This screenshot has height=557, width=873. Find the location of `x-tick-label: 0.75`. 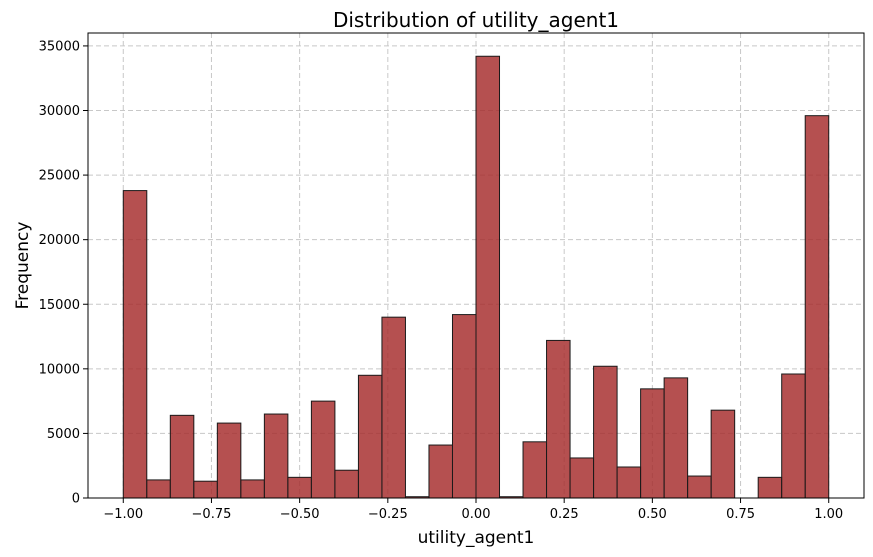

x-tick-label: 0.75 is located at coordinates (740, 514).